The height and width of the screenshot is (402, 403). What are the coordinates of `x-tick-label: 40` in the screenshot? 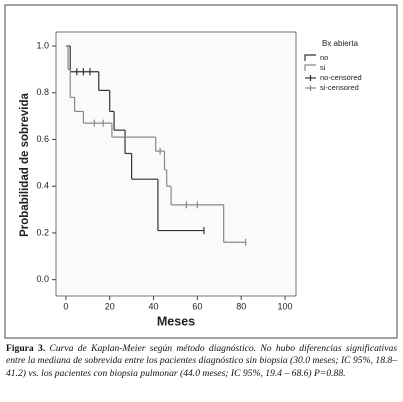 It's located at (154, 306).